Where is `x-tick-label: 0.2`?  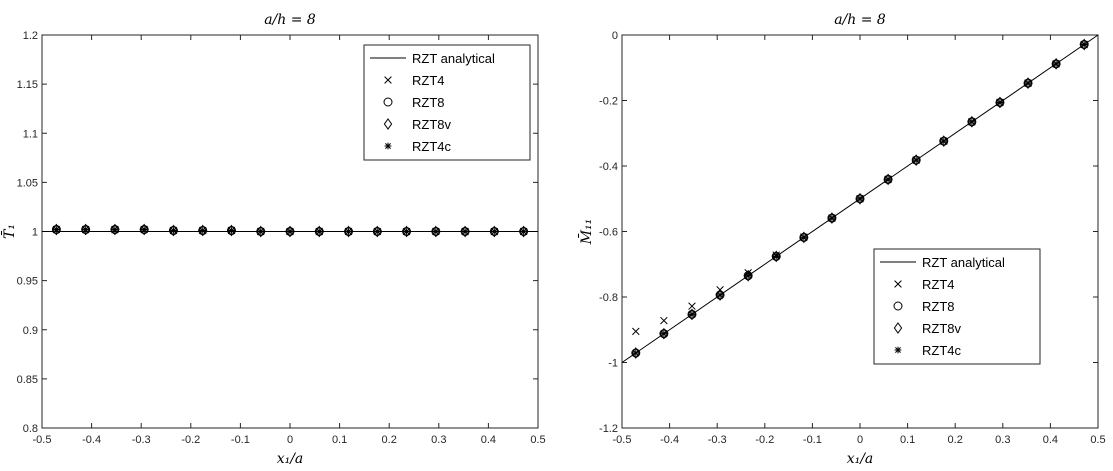
x-tick-label: 0.2 is located at coordinates (955, 440).